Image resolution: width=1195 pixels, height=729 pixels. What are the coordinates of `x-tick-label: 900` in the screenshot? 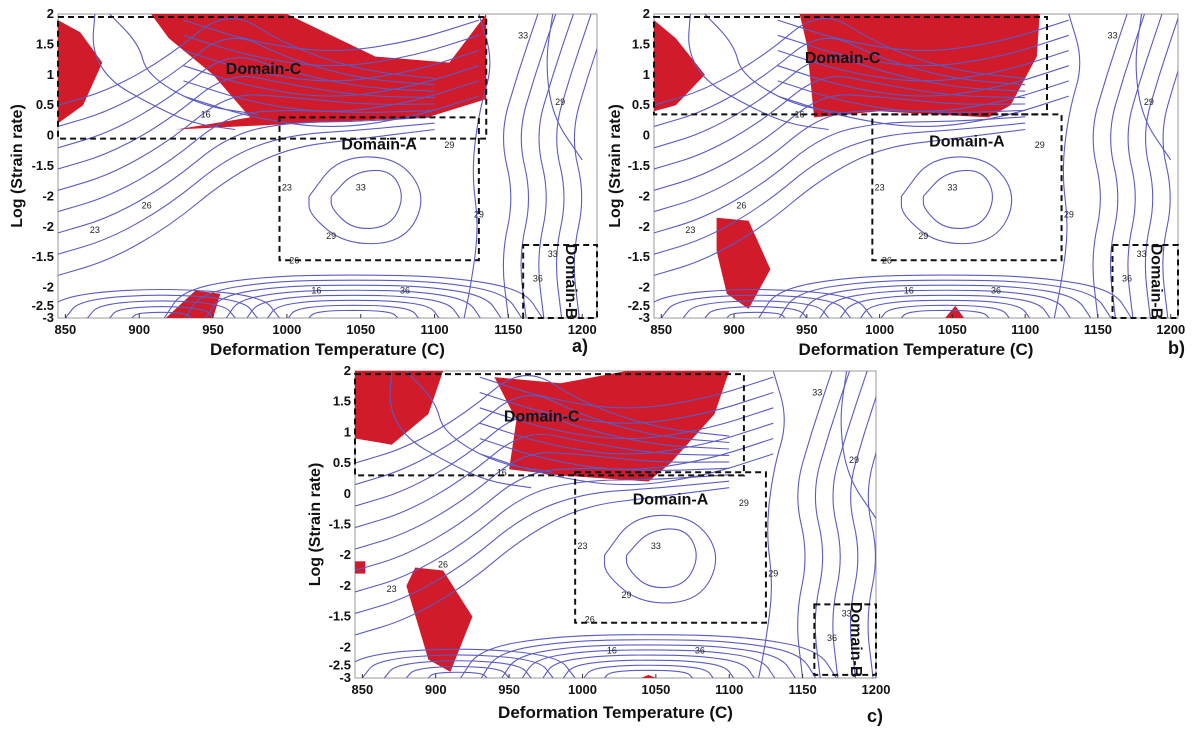 It's located at (436, 689).